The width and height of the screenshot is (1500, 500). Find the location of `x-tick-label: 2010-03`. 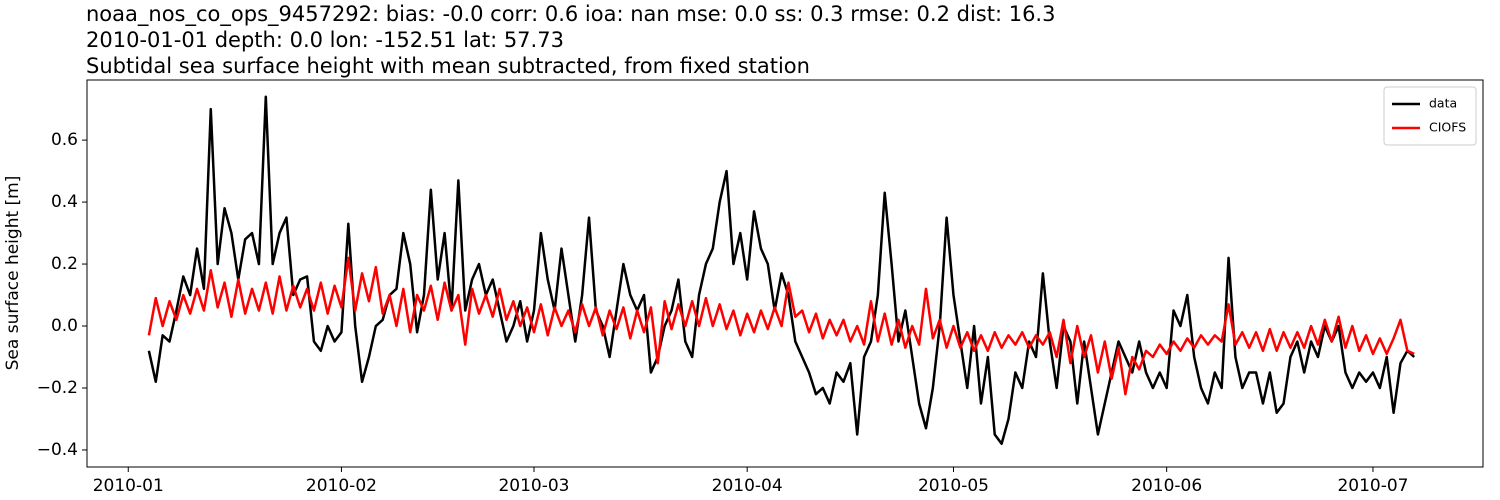

x-tick-label: 2010-03 is located at coordinates (533, 486).